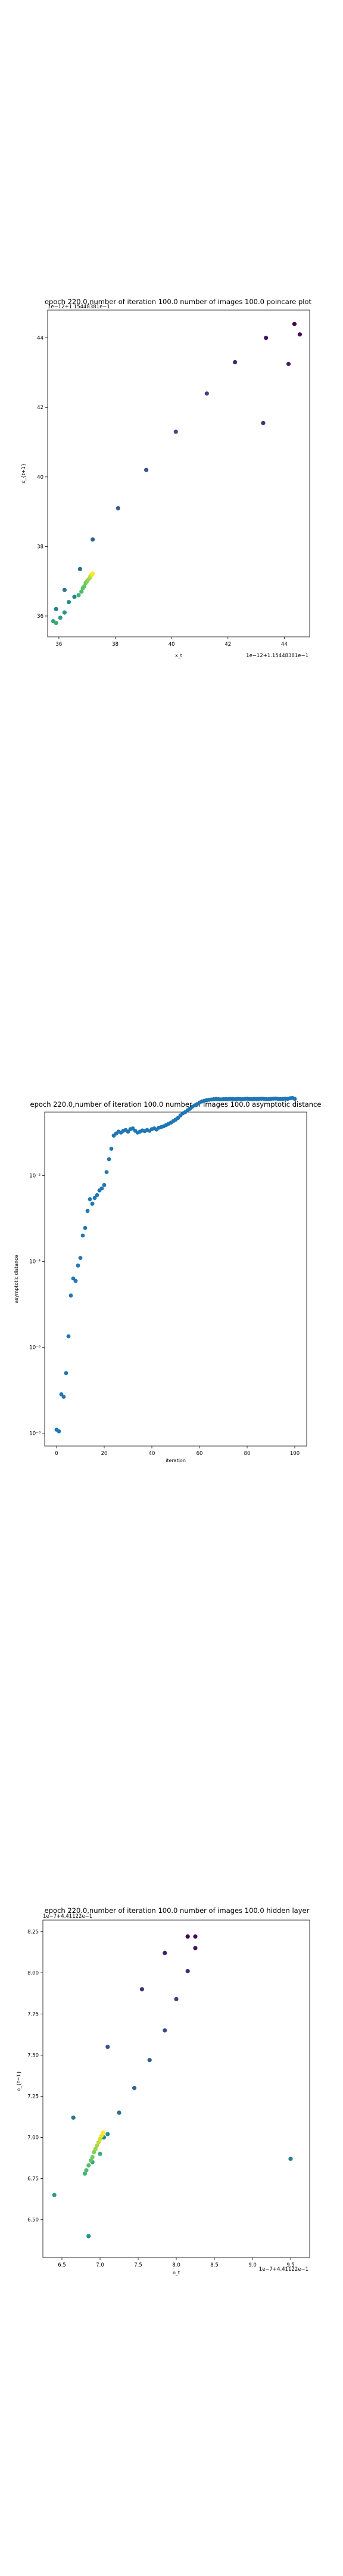 The image size is (343, 2576). I want to click on x-tick-label: 60, so click(200, 1454).